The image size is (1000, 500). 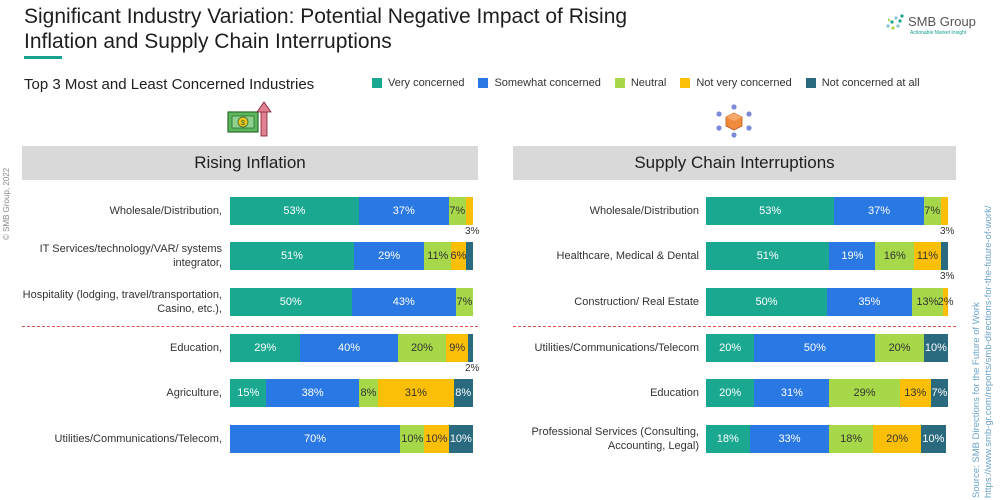 What do you see at coordinates (464, 302) in the screenshot?
I see `bar-segment: 7%` at bounding box center [464, 302].